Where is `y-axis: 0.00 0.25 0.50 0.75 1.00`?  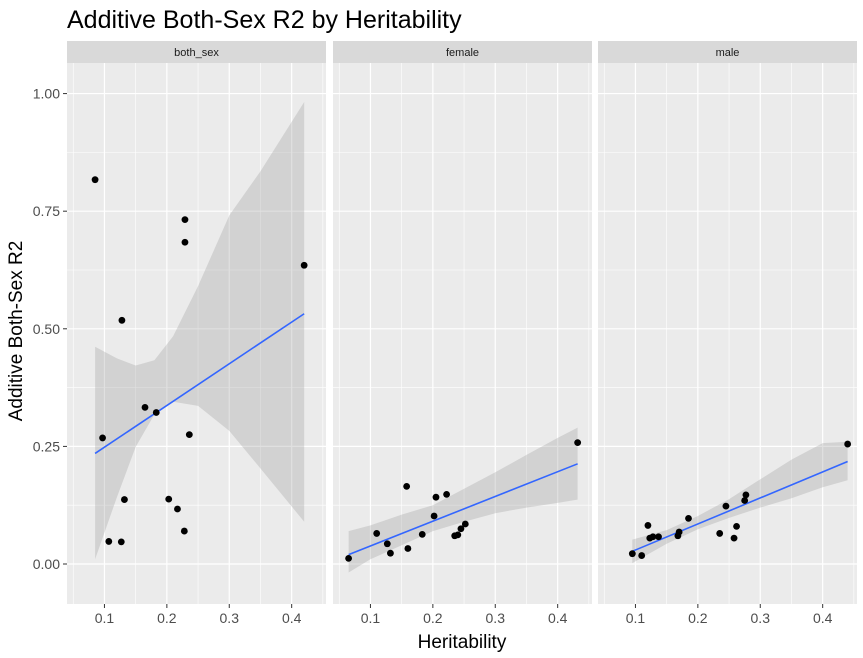
y-axis: 0.00 0.25 0.50 0.75 1.00 is located at coordinates (50, 329).